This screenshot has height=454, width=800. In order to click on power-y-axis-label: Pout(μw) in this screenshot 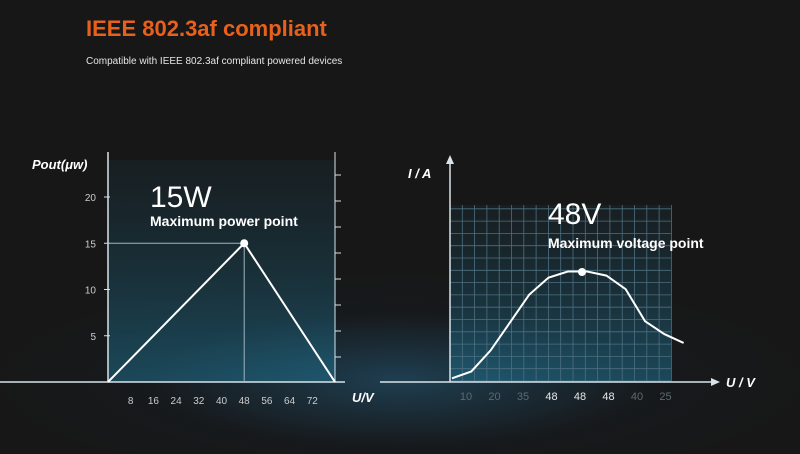, I will do `click(60, 164)`.